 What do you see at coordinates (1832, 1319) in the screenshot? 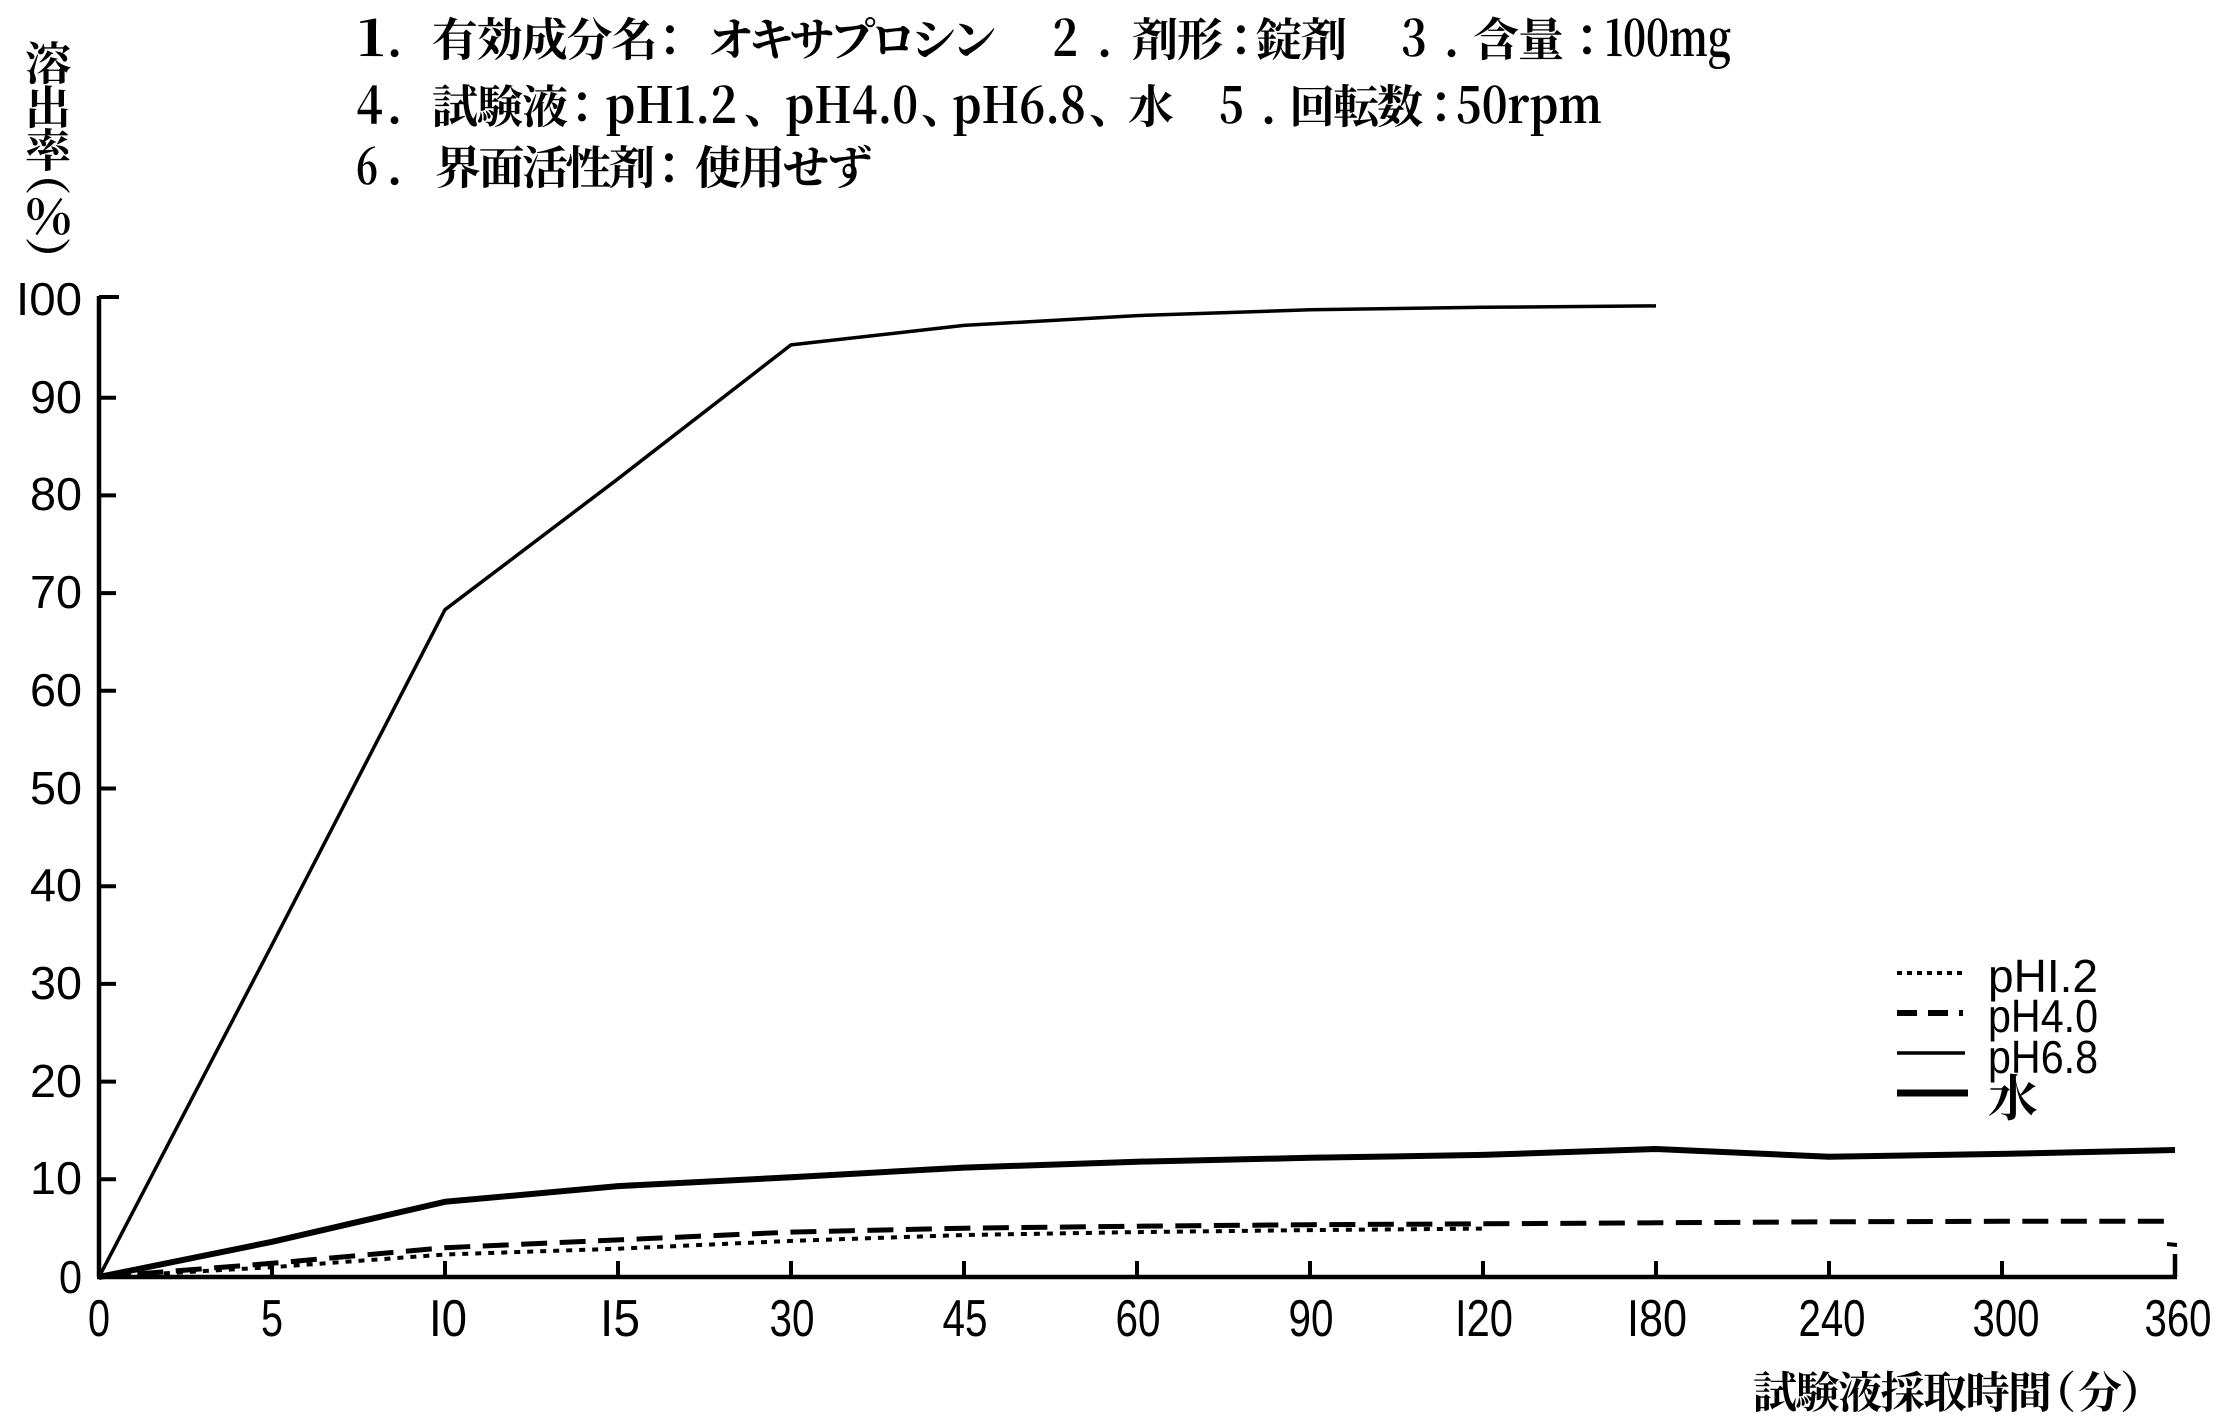
I see `svg-text: 240` at bounding box center [1832, 1319].